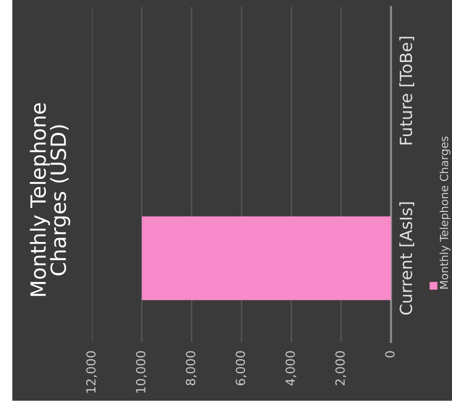 This screenshot has height=418, width=452. I want to click on x-tick-label: 2,000, so click(340, 368).